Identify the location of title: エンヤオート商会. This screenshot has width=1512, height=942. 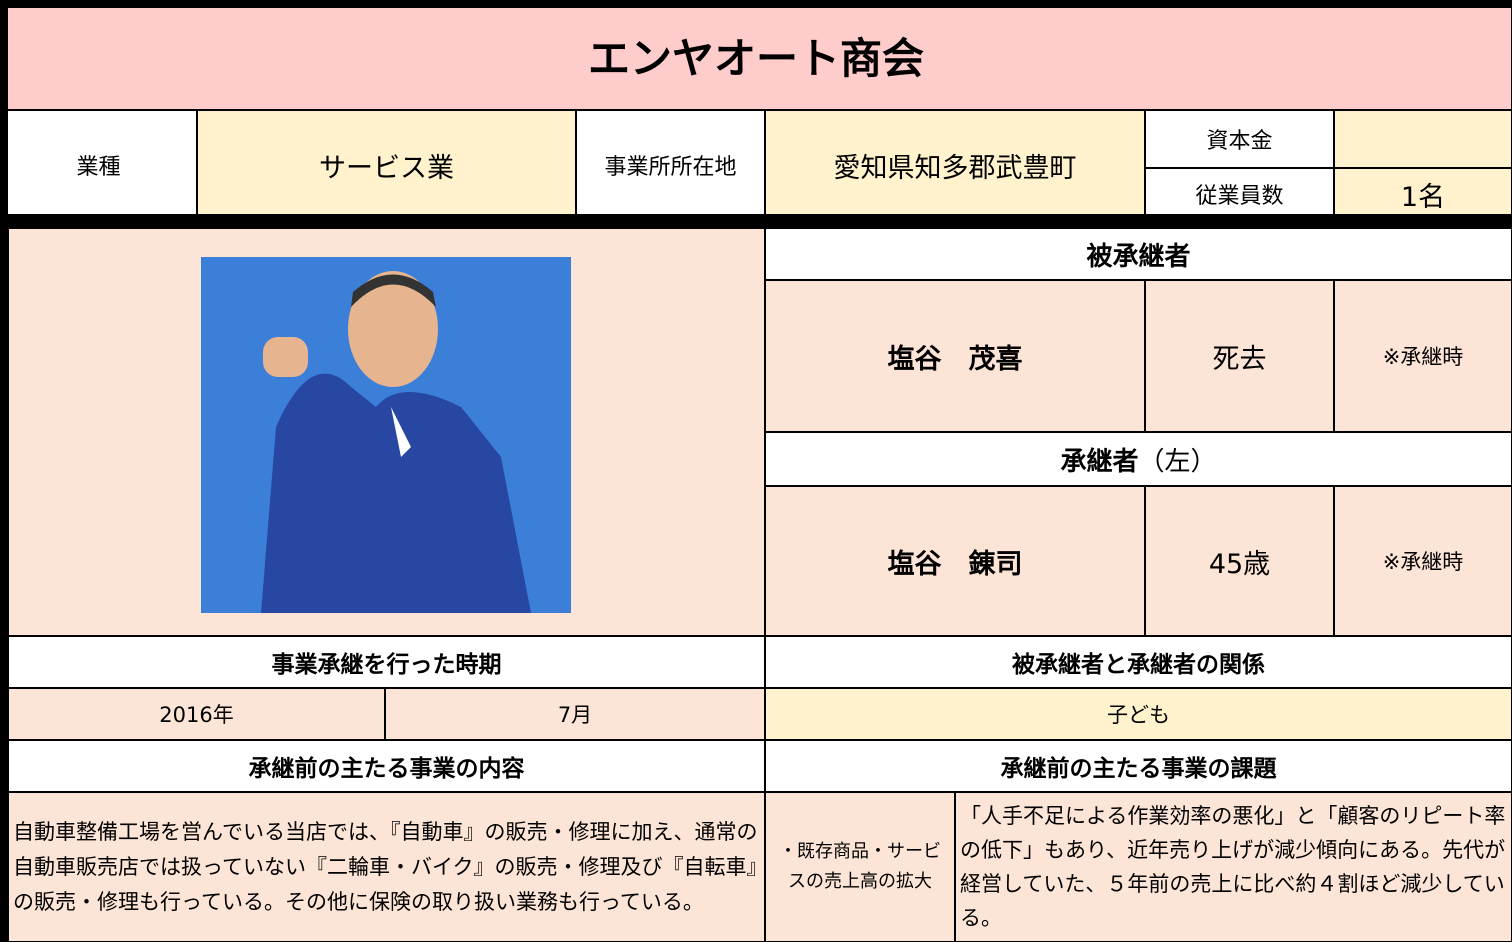
(756, 55).